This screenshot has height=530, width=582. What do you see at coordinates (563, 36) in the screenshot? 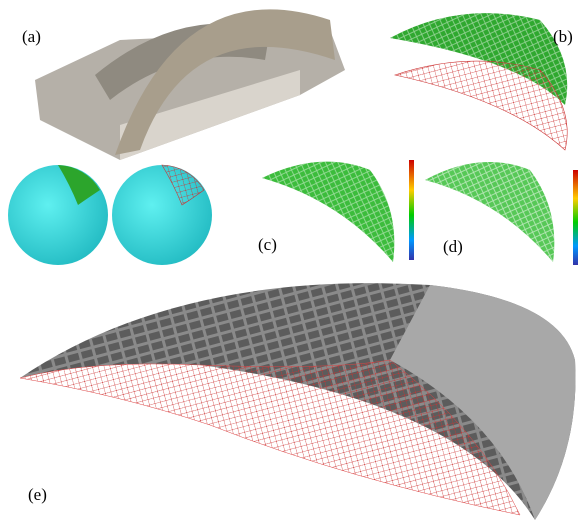
I see `panel-label: (b)` at bounding box center [563, 36].